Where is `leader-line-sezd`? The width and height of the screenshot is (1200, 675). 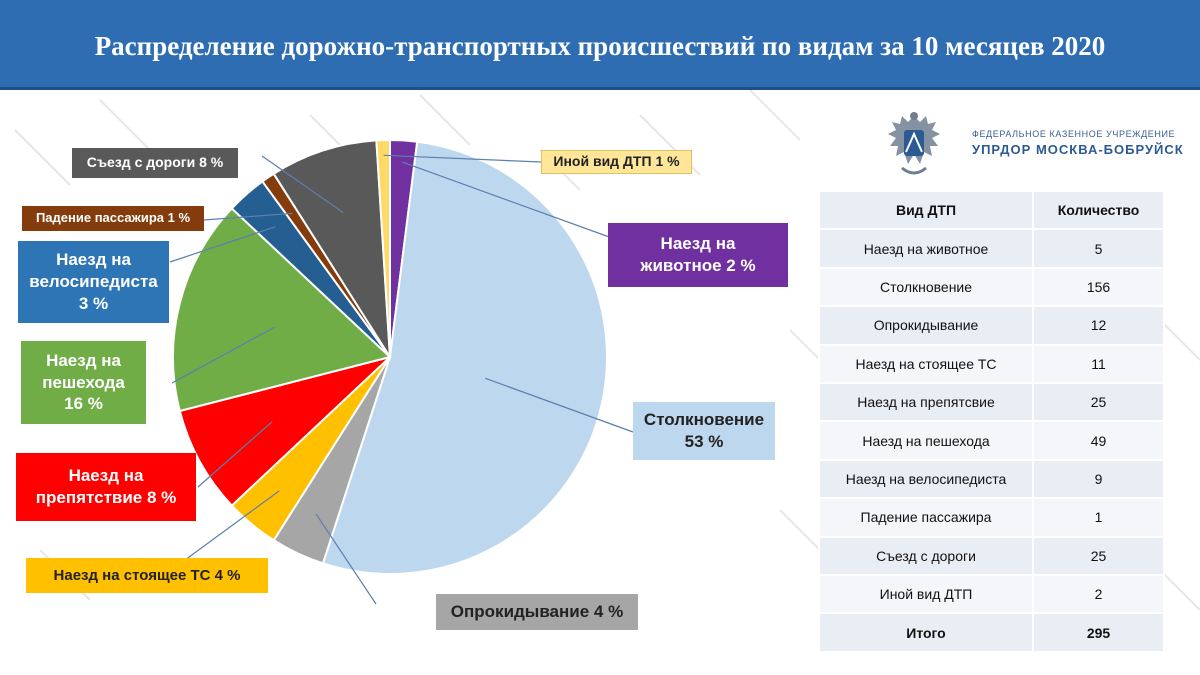
leader-line-sezd is located at coordinates (302, 184).